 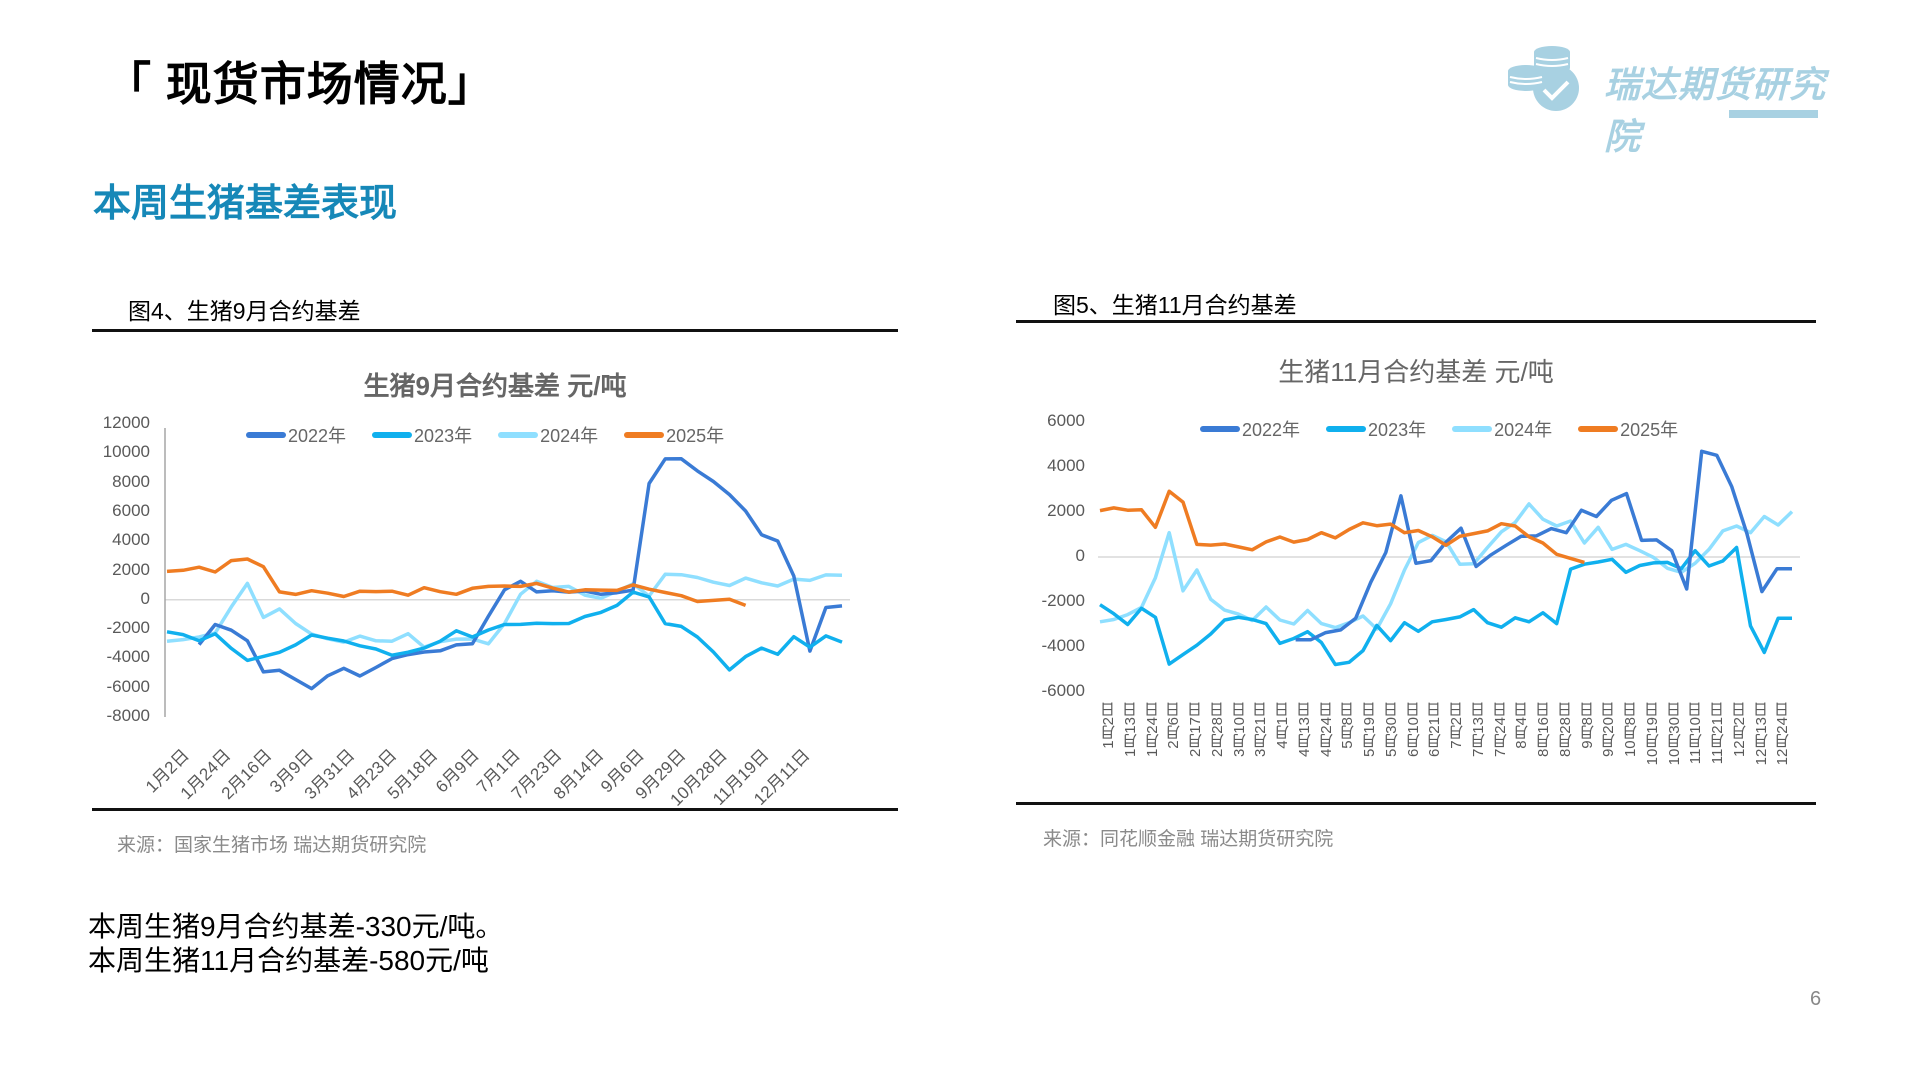 What do you see at coordinates (1416, 321) in the screenshot?
I see `figure-5-top-rule` at bounding box center [1416, 321].